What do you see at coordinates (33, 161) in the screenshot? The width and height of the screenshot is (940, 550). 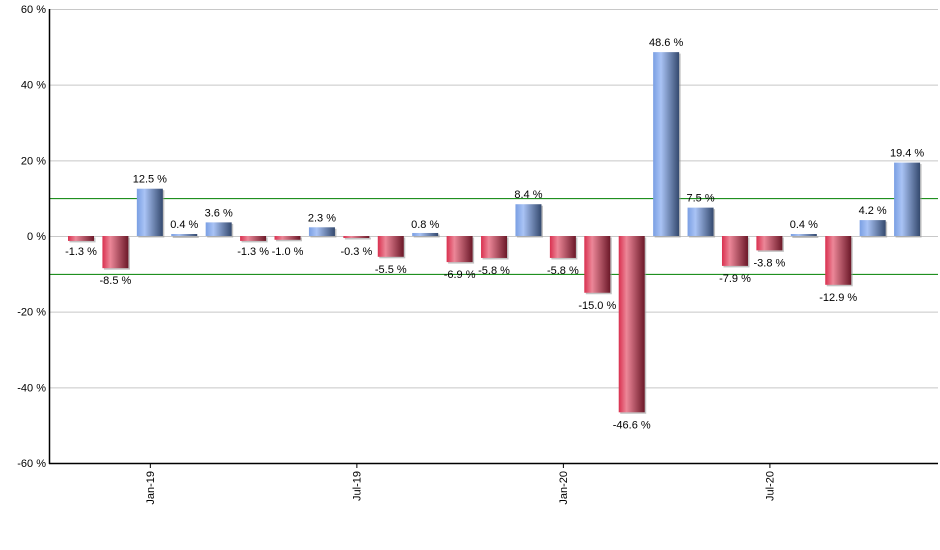 I see `y-tick-label: 20 %` at bounding box center [33, 161].